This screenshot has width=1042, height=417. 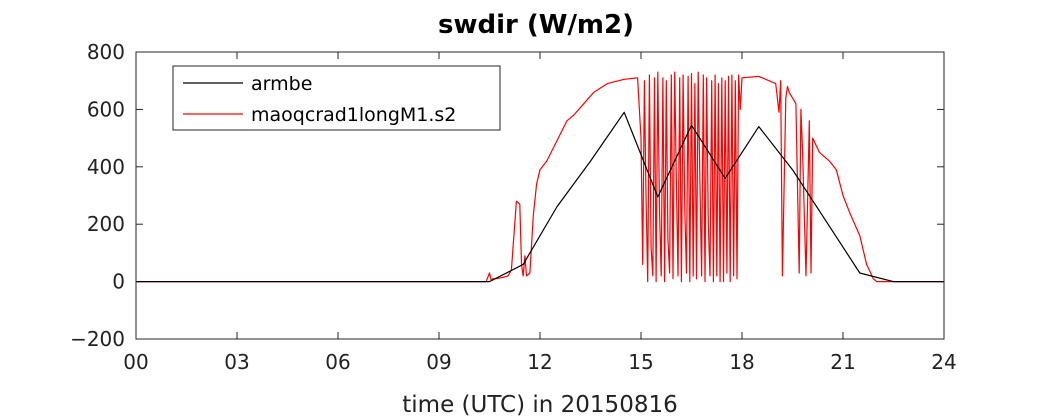 What do you see at coordinates (943, 362) in the screenshot?
I see `x-tick-label: 24` at bounding box center [943, 362].